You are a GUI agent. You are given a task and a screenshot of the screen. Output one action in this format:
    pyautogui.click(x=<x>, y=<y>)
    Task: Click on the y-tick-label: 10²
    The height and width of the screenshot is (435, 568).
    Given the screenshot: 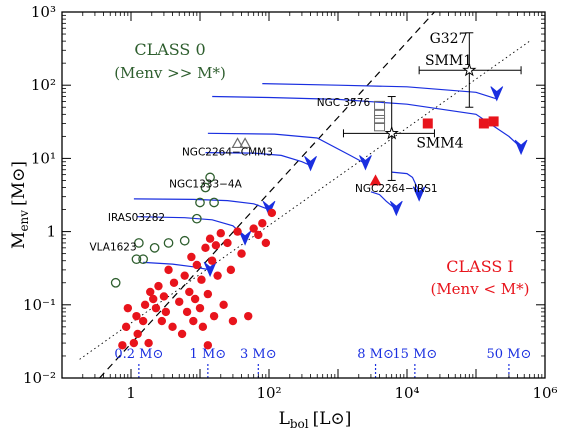 What is the action you would take?
    pyautogui.click(x=43, y=85)
    